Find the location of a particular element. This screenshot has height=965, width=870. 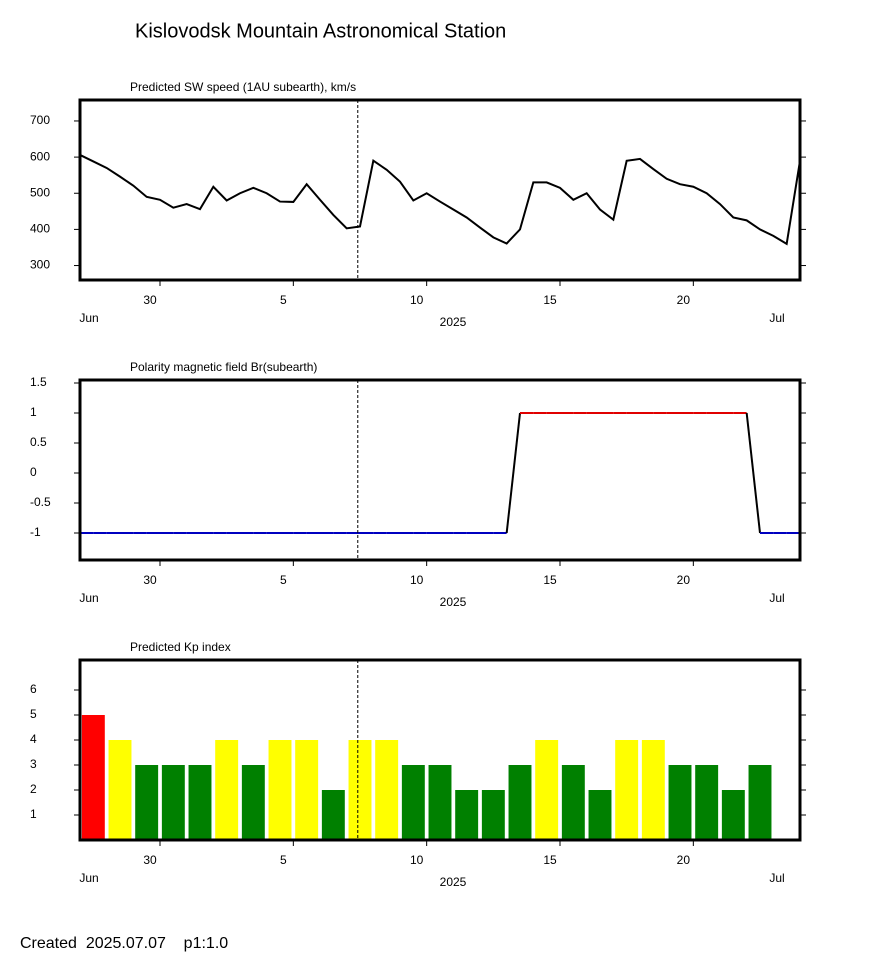

y-tick-label: 300 is located at coordinates (40, 265).